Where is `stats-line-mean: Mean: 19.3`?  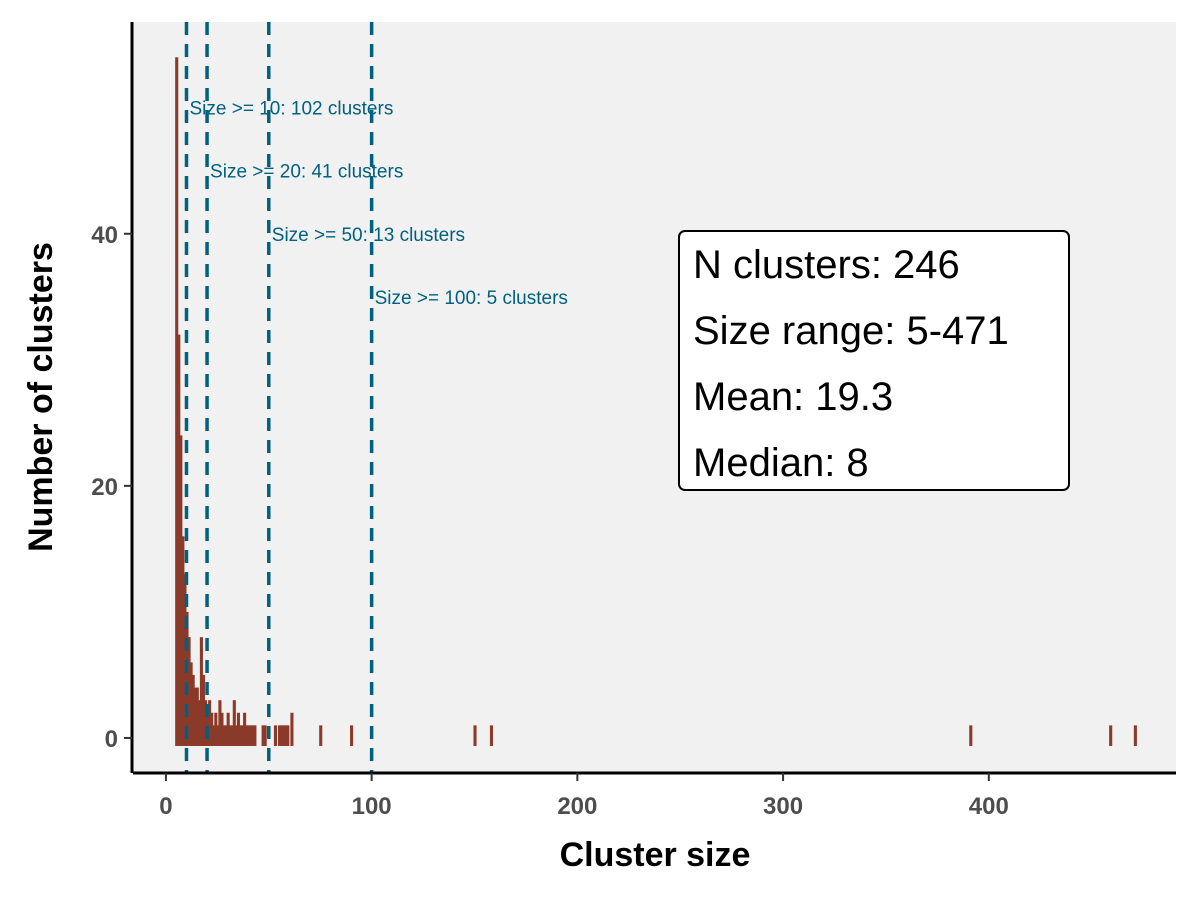
stats-line-mean: Mean: 19.3 is located at coordinates (793, 397).